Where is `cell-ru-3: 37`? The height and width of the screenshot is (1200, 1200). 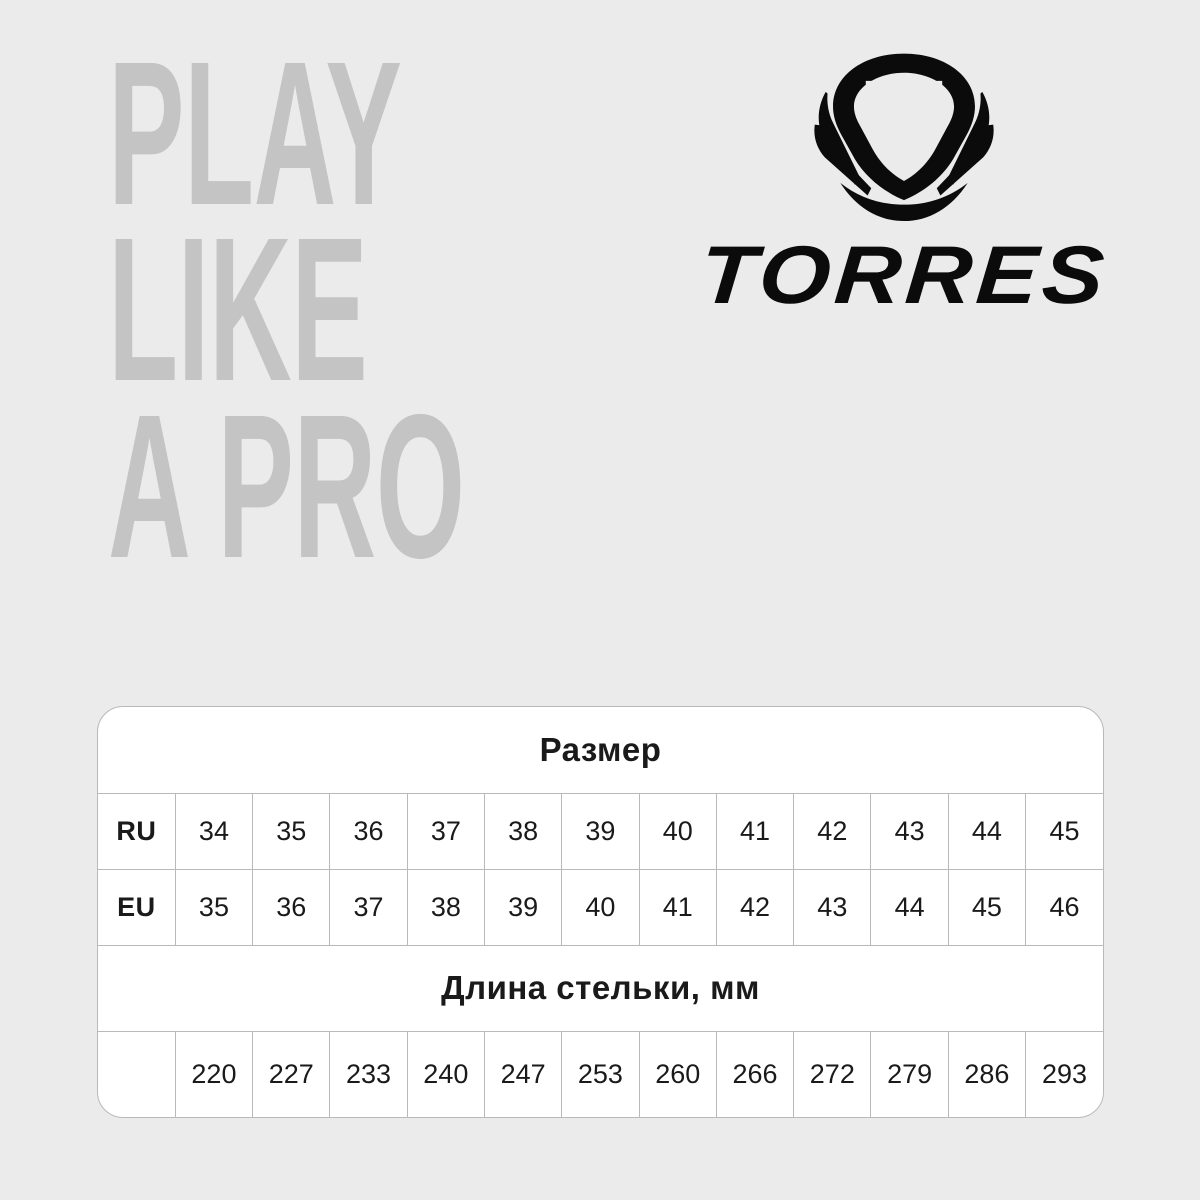
cell-ru-3: 37 is located at coordinates (446, 831).